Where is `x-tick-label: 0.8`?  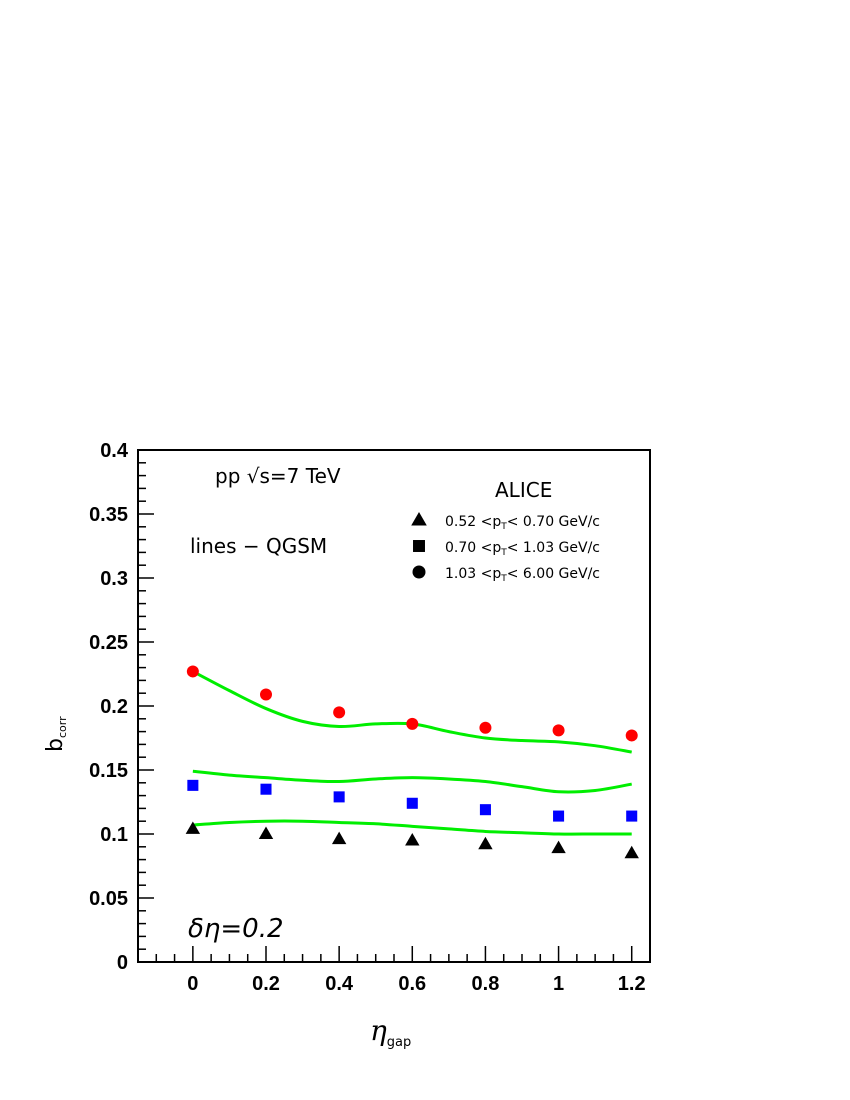
x-tick-label: 0.8 is located at coordinates (486, 984).